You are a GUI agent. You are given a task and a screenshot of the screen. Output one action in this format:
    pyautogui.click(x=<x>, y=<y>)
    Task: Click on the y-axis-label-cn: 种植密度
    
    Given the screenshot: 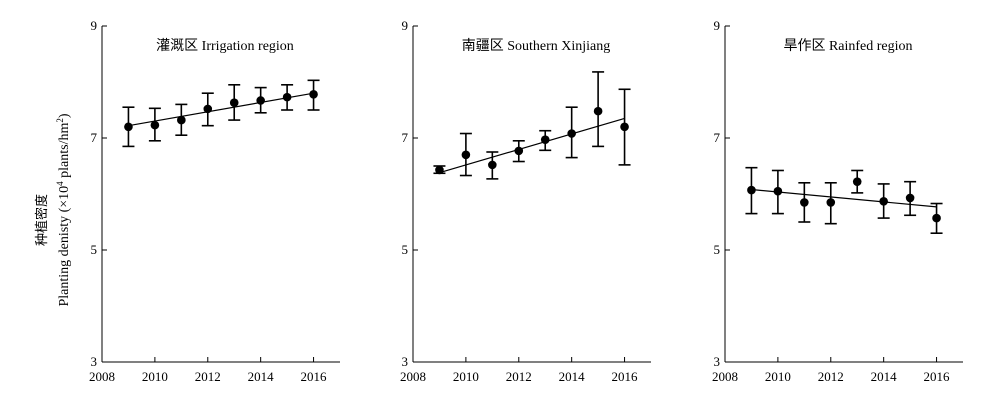 What is the action you would take?
    pyautogui.click(x=42, y=220)
    